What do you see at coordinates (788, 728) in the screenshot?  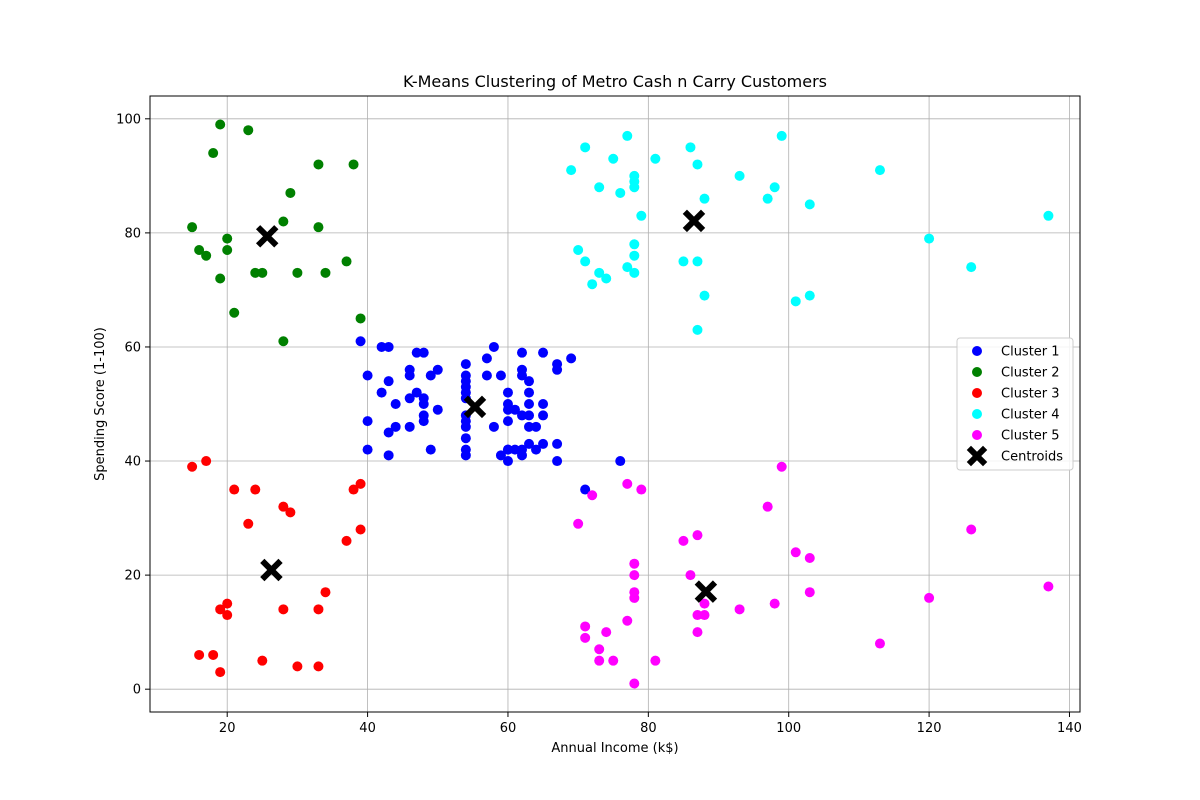 I see `x-tick-label: 100` at bounding box center [788, 728].